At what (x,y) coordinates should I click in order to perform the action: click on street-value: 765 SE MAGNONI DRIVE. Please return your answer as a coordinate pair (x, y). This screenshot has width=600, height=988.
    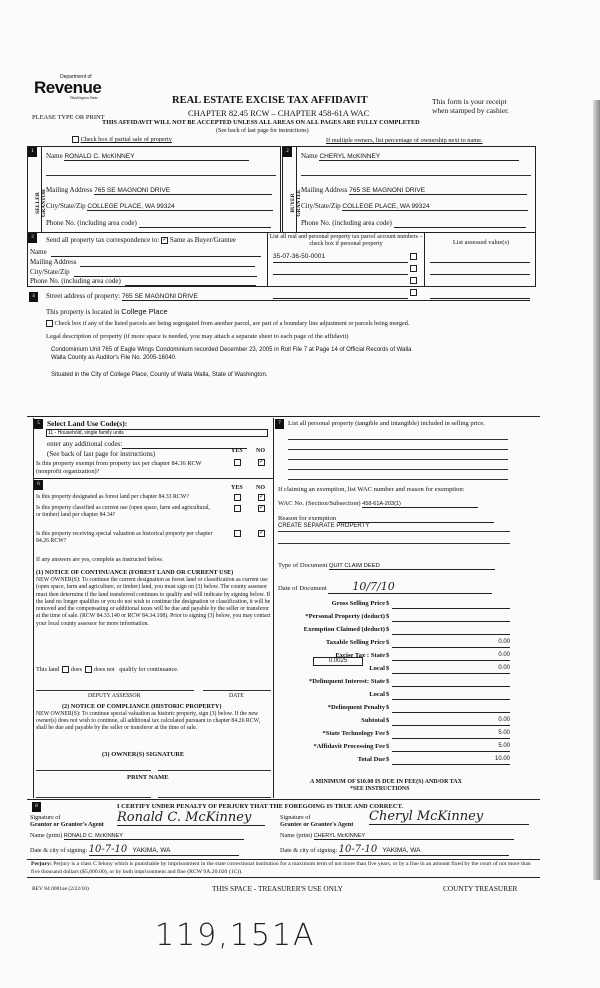
    Looking at the image, I should click on (325, 297).